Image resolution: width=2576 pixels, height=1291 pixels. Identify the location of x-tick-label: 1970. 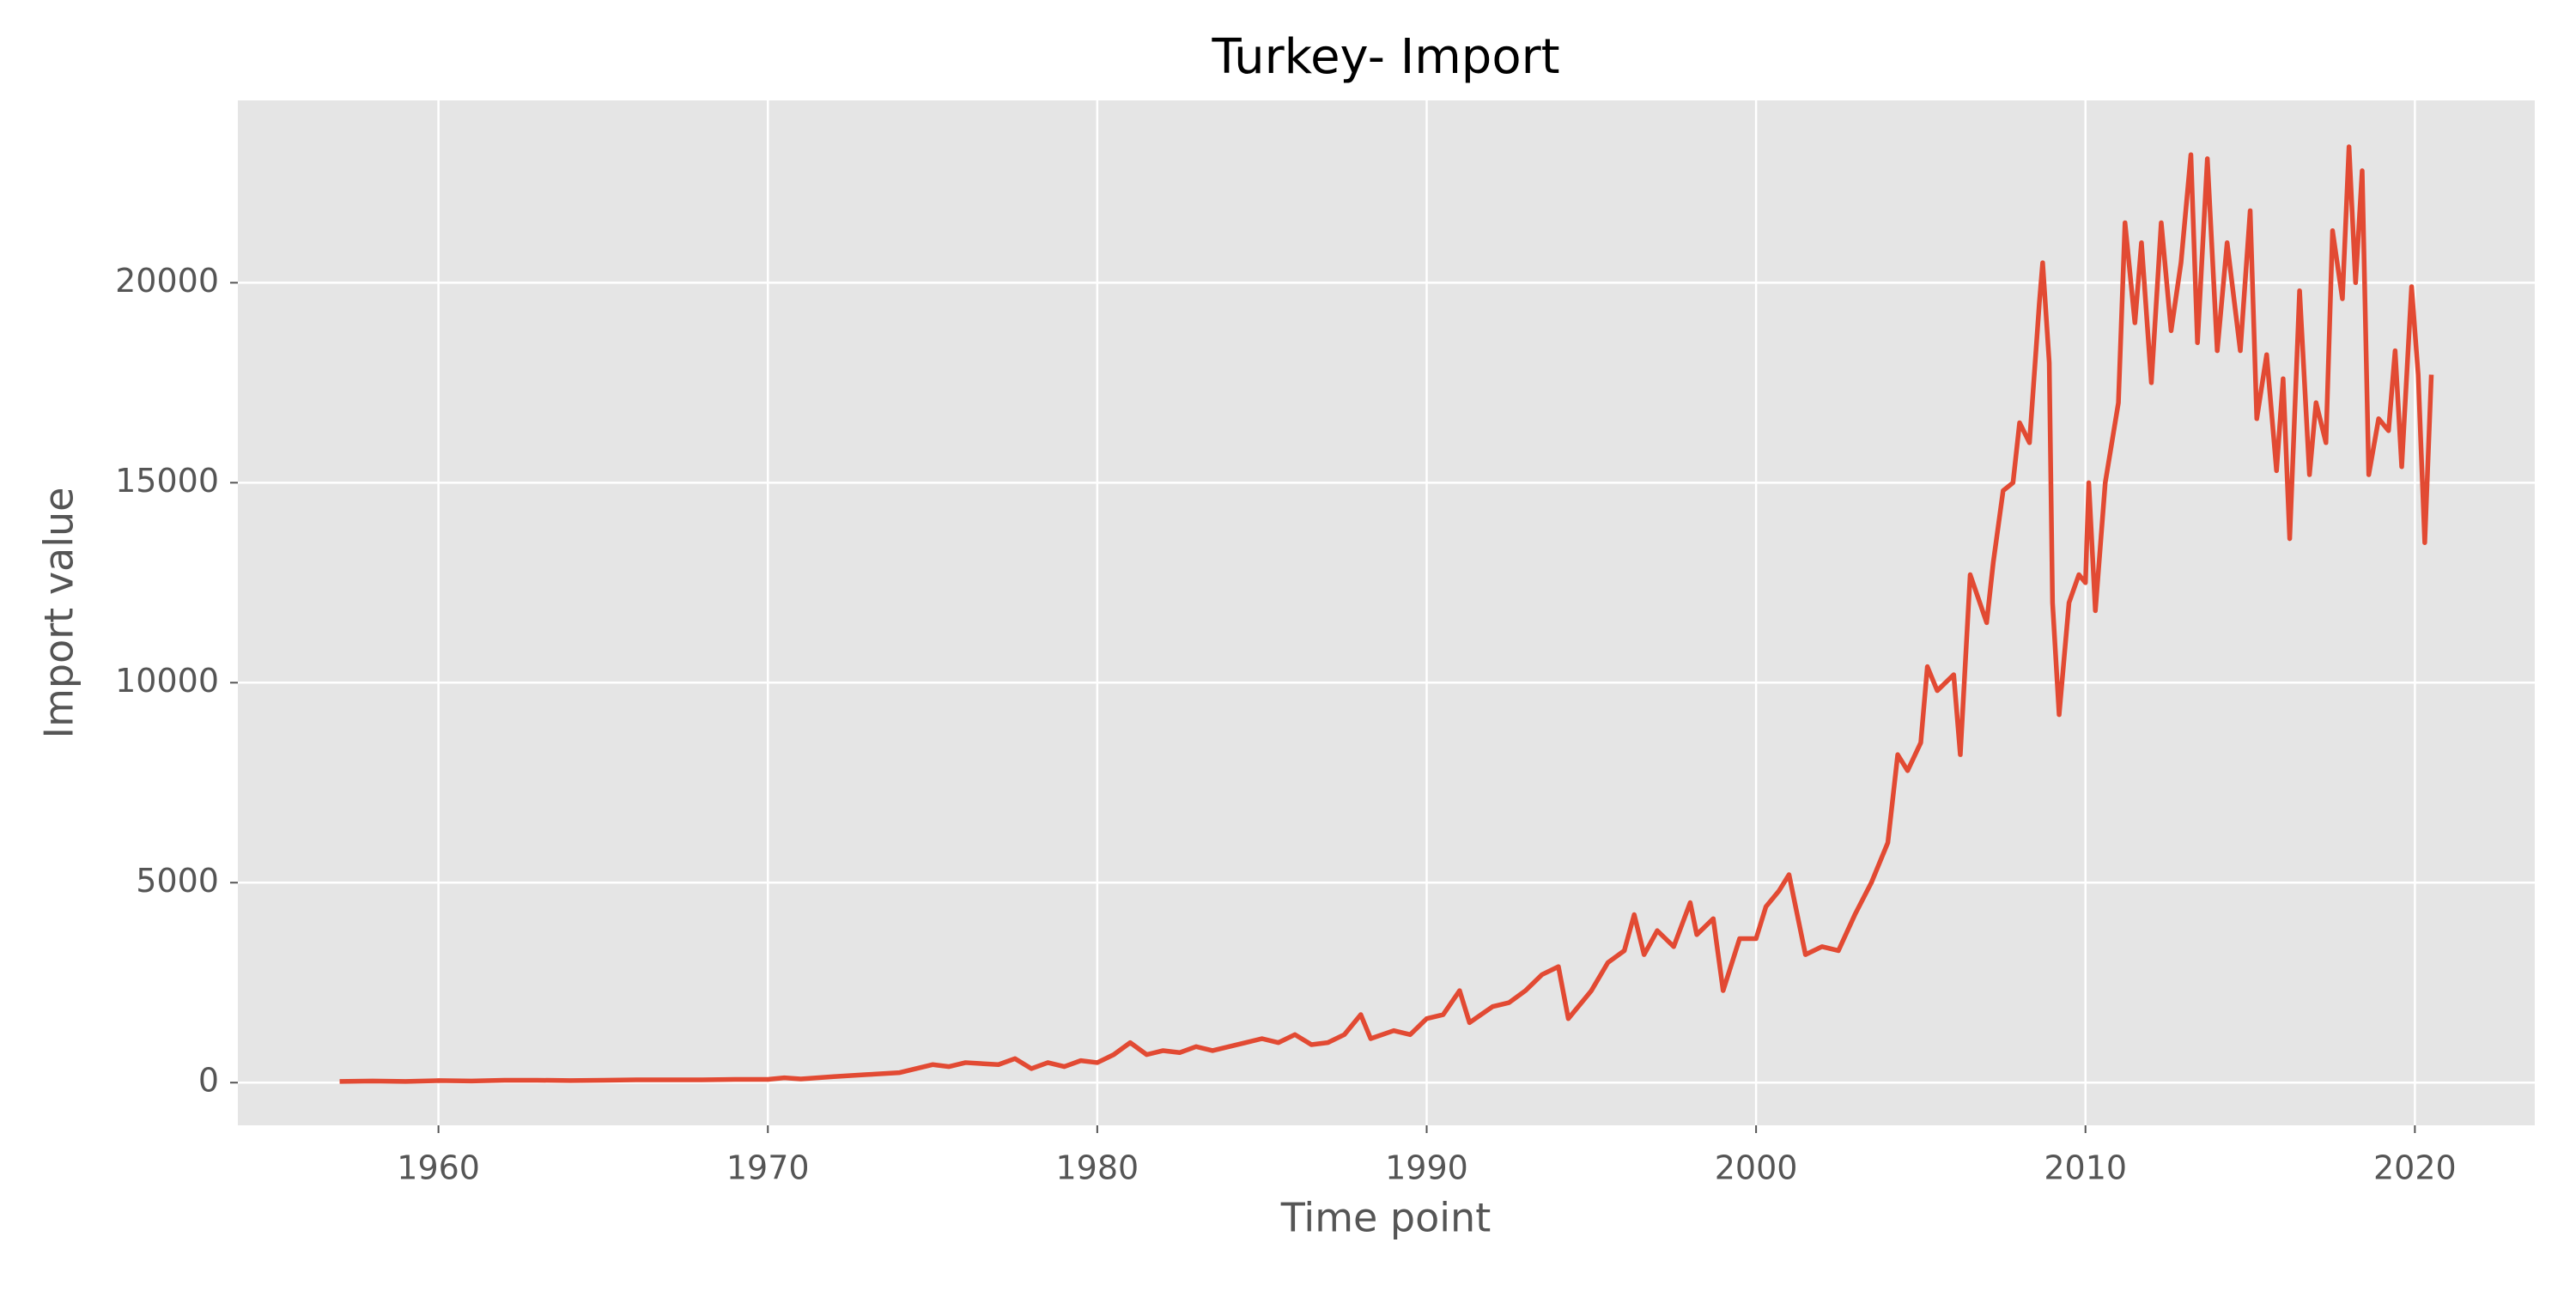
(768, 1168).